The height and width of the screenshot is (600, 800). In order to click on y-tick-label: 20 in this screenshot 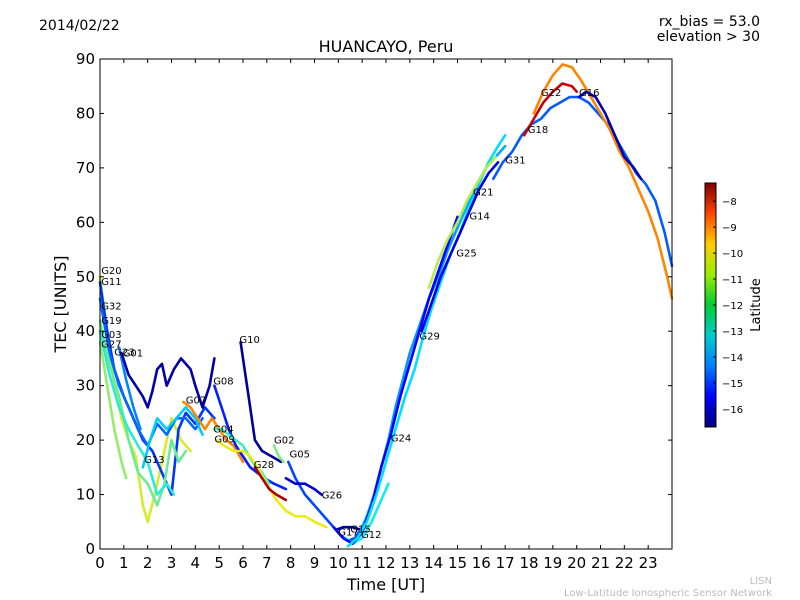, I will do `click(85, 440)`.